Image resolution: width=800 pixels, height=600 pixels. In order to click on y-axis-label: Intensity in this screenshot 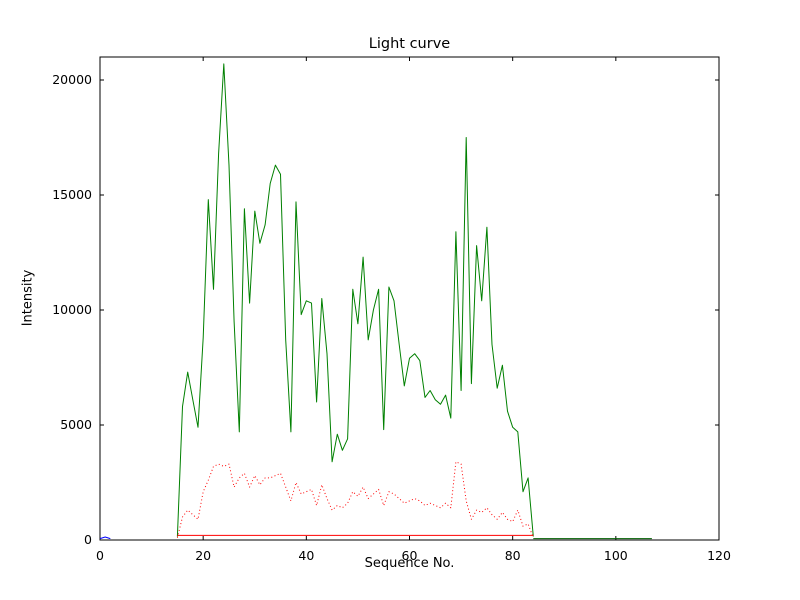, I will do `click(28, 298)`.